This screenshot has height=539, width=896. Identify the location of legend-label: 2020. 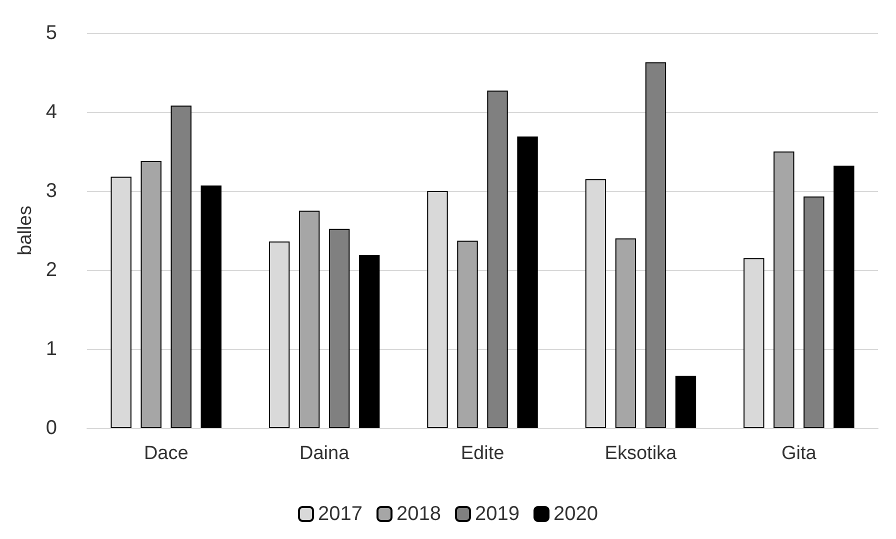
(575, 514).